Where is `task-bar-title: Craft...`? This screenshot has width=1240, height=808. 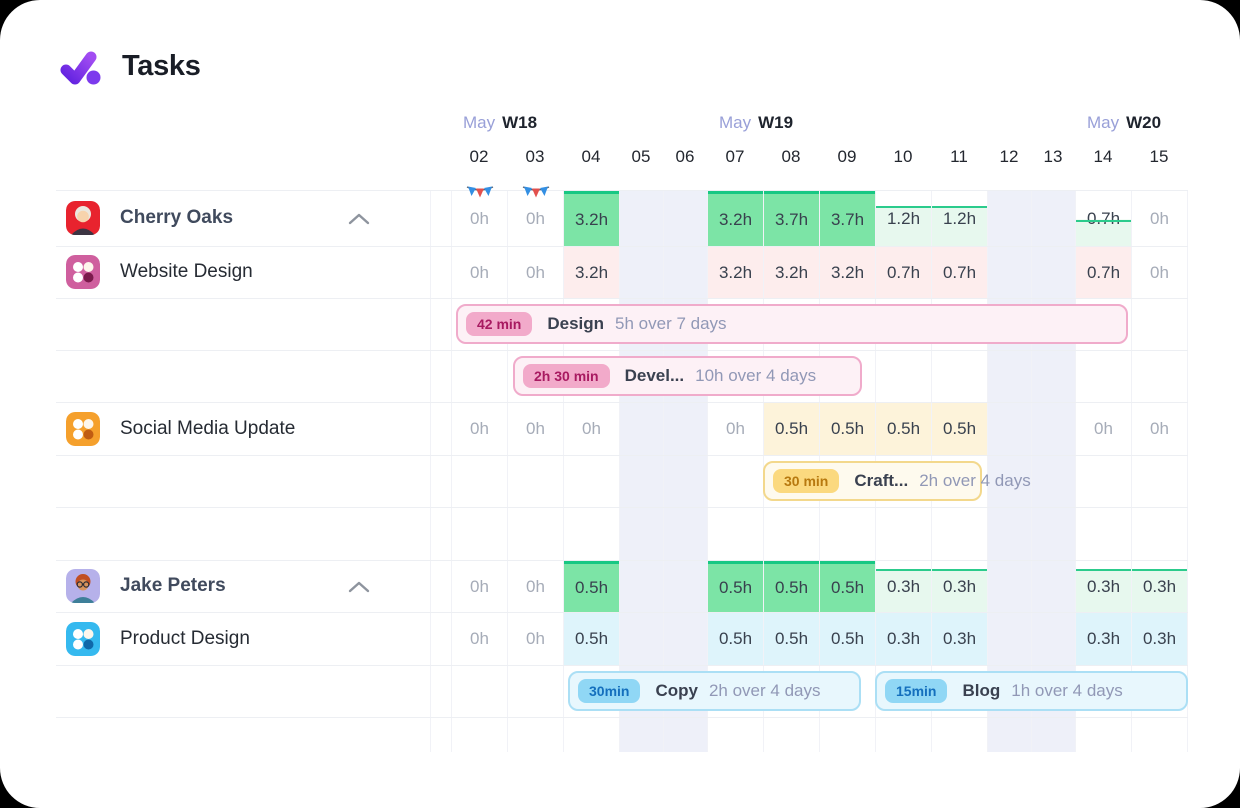
task-bar-title: Craft... is located at coordinates (881, 480).